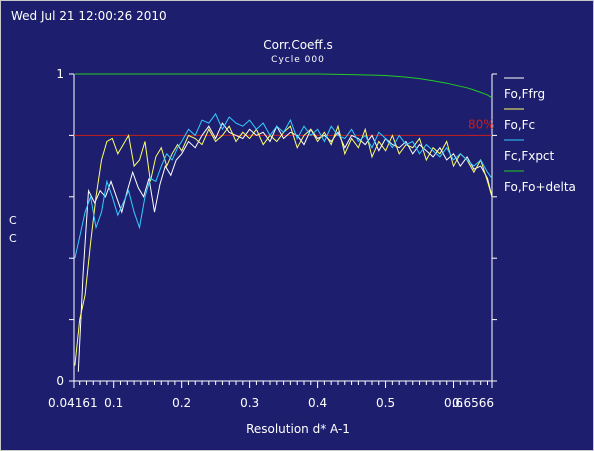 The image size is (594, 451). Describe the element at coordinates (481, 124) in the screenshot. I see `reference-line-label: 80%` at that location.